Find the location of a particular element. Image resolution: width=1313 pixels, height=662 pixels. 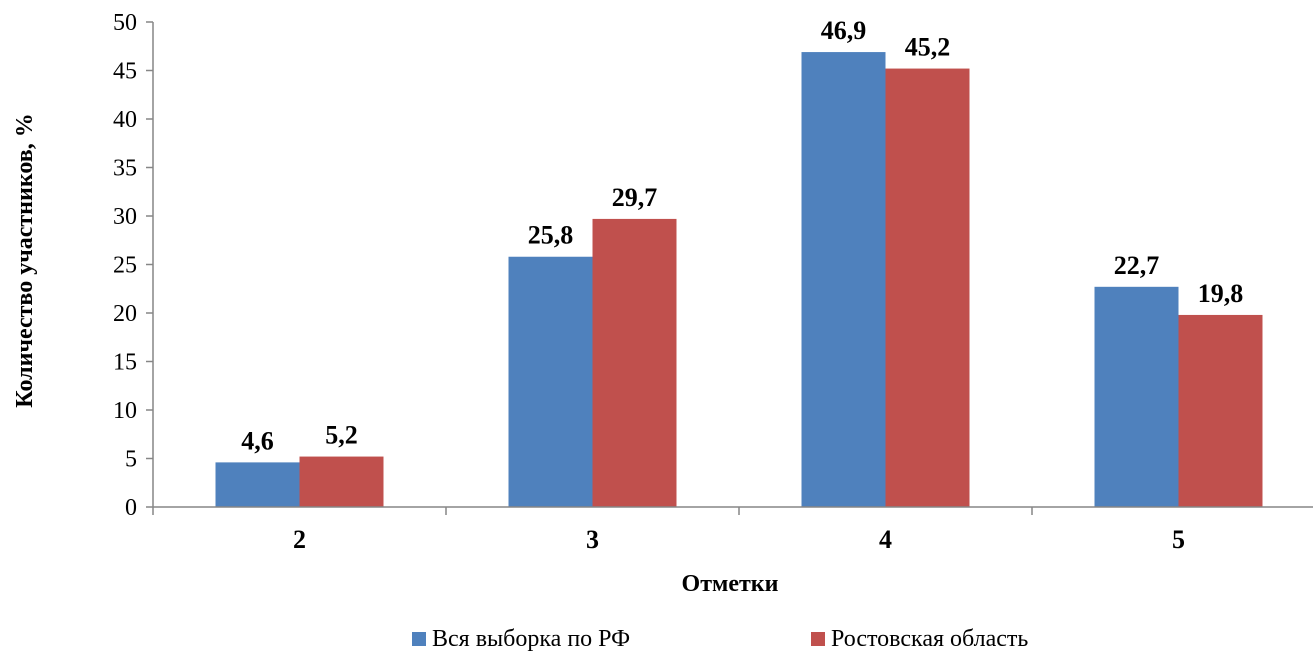

y-tick-label: 40 is located at coordinates (125, 120).